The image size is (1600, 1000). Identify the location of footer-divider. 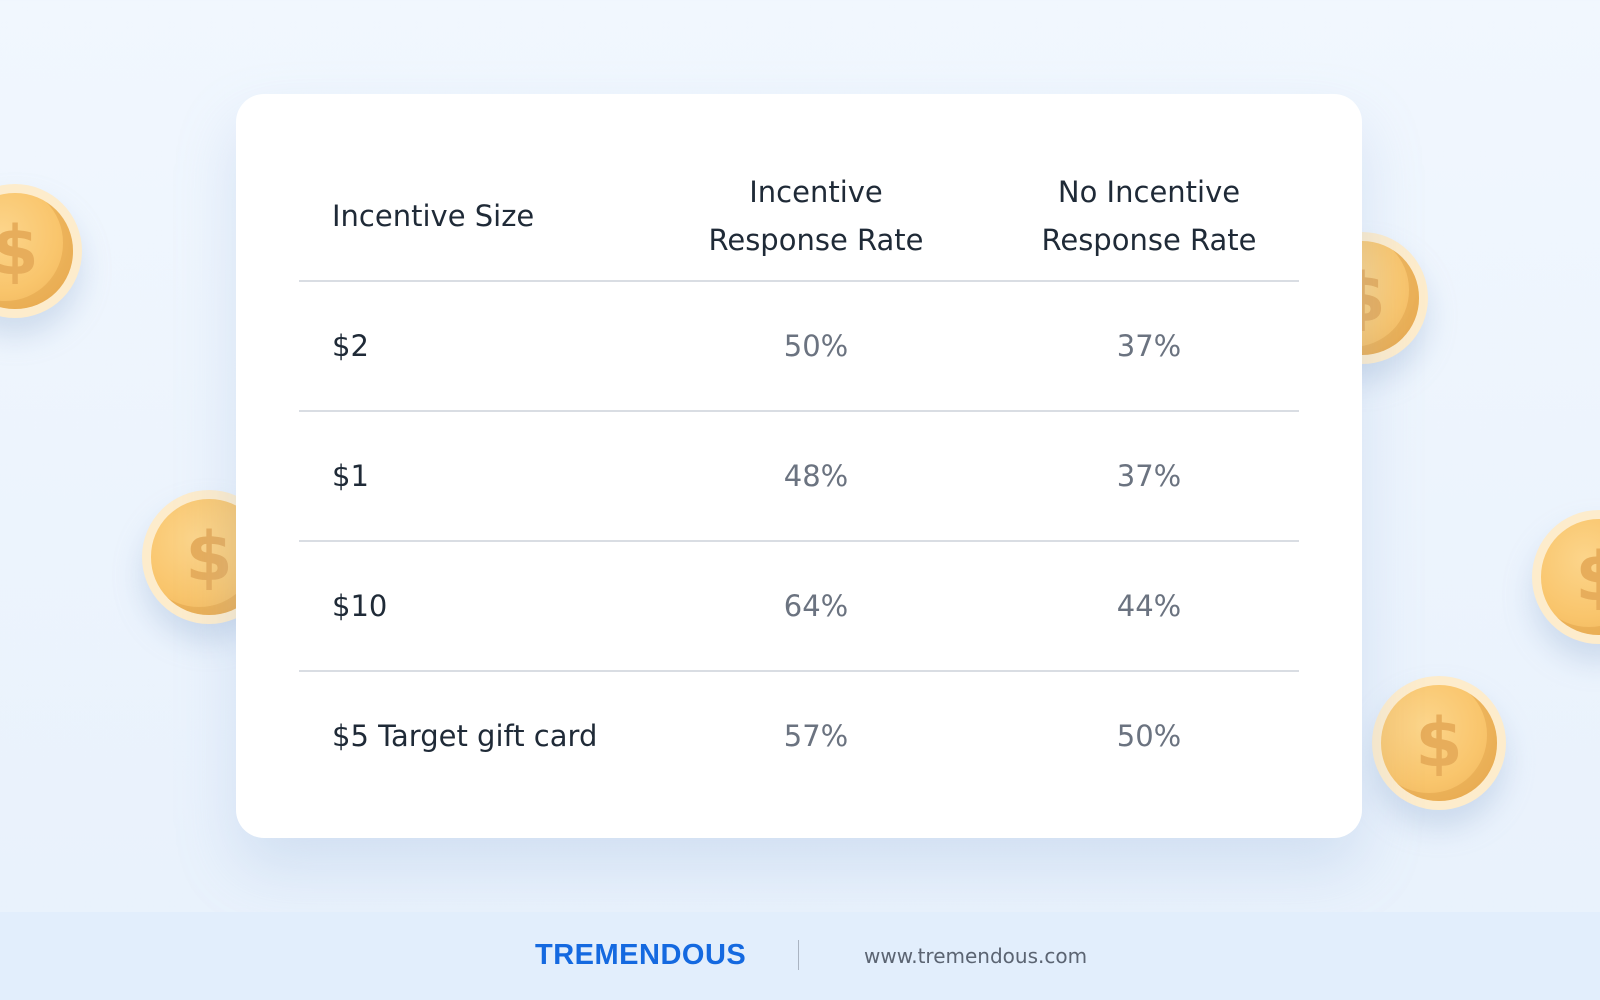
(798, 955).